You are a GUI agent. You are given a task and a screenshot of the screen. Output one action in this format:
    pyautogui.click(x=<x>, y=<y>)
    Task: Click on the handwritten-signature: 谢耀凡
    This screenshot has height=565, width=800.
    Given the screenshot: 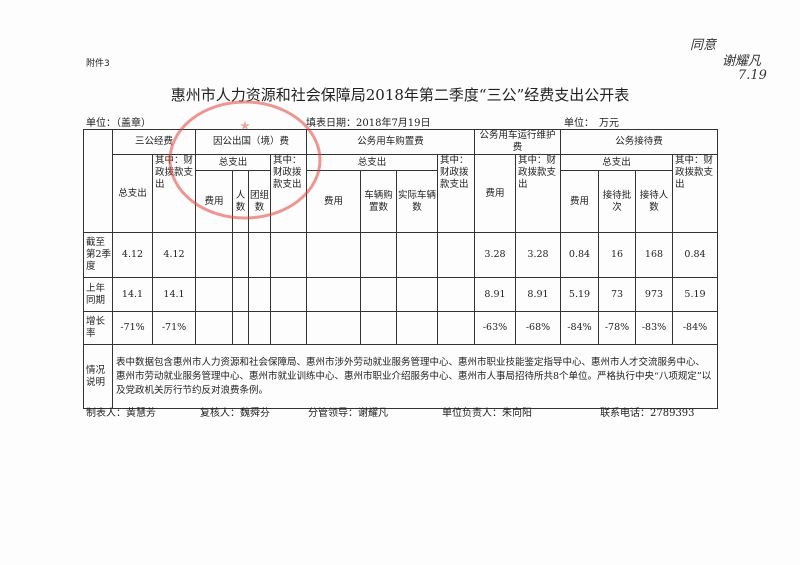 What is the action you would take?
    pyautogui.click(x=742, y=61)
    